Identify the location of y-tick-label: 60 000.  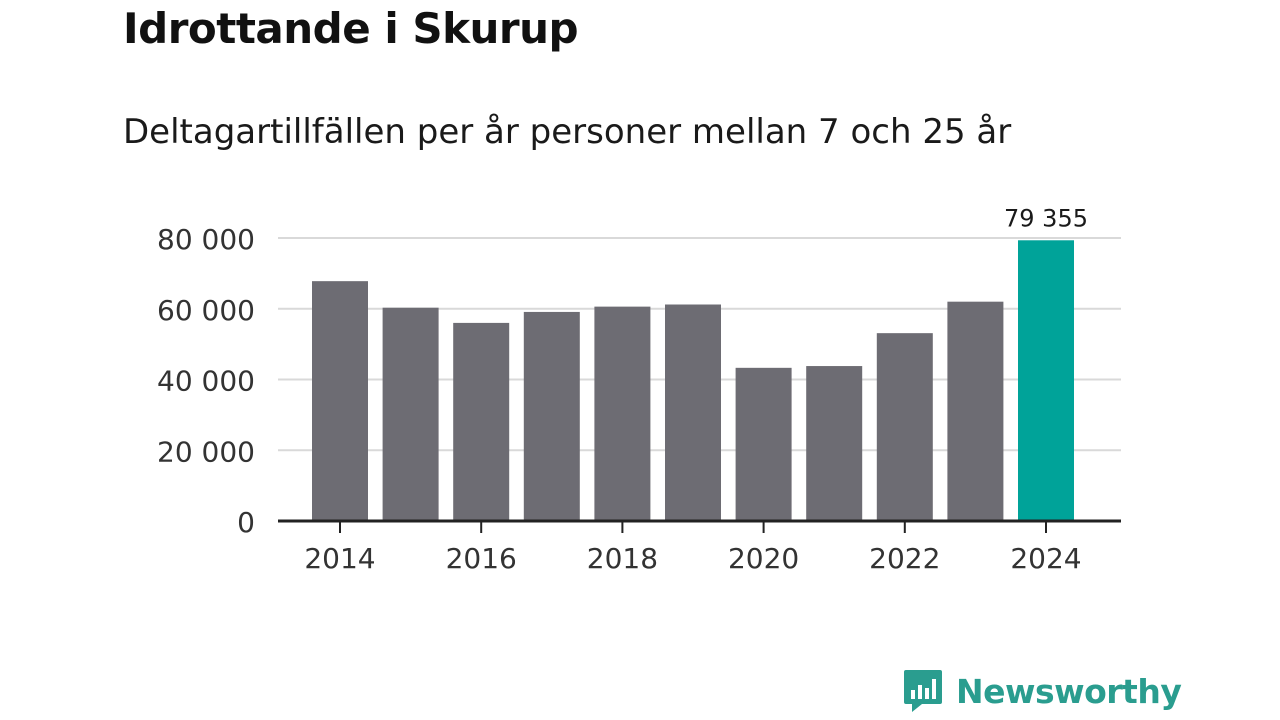
(206, 310).